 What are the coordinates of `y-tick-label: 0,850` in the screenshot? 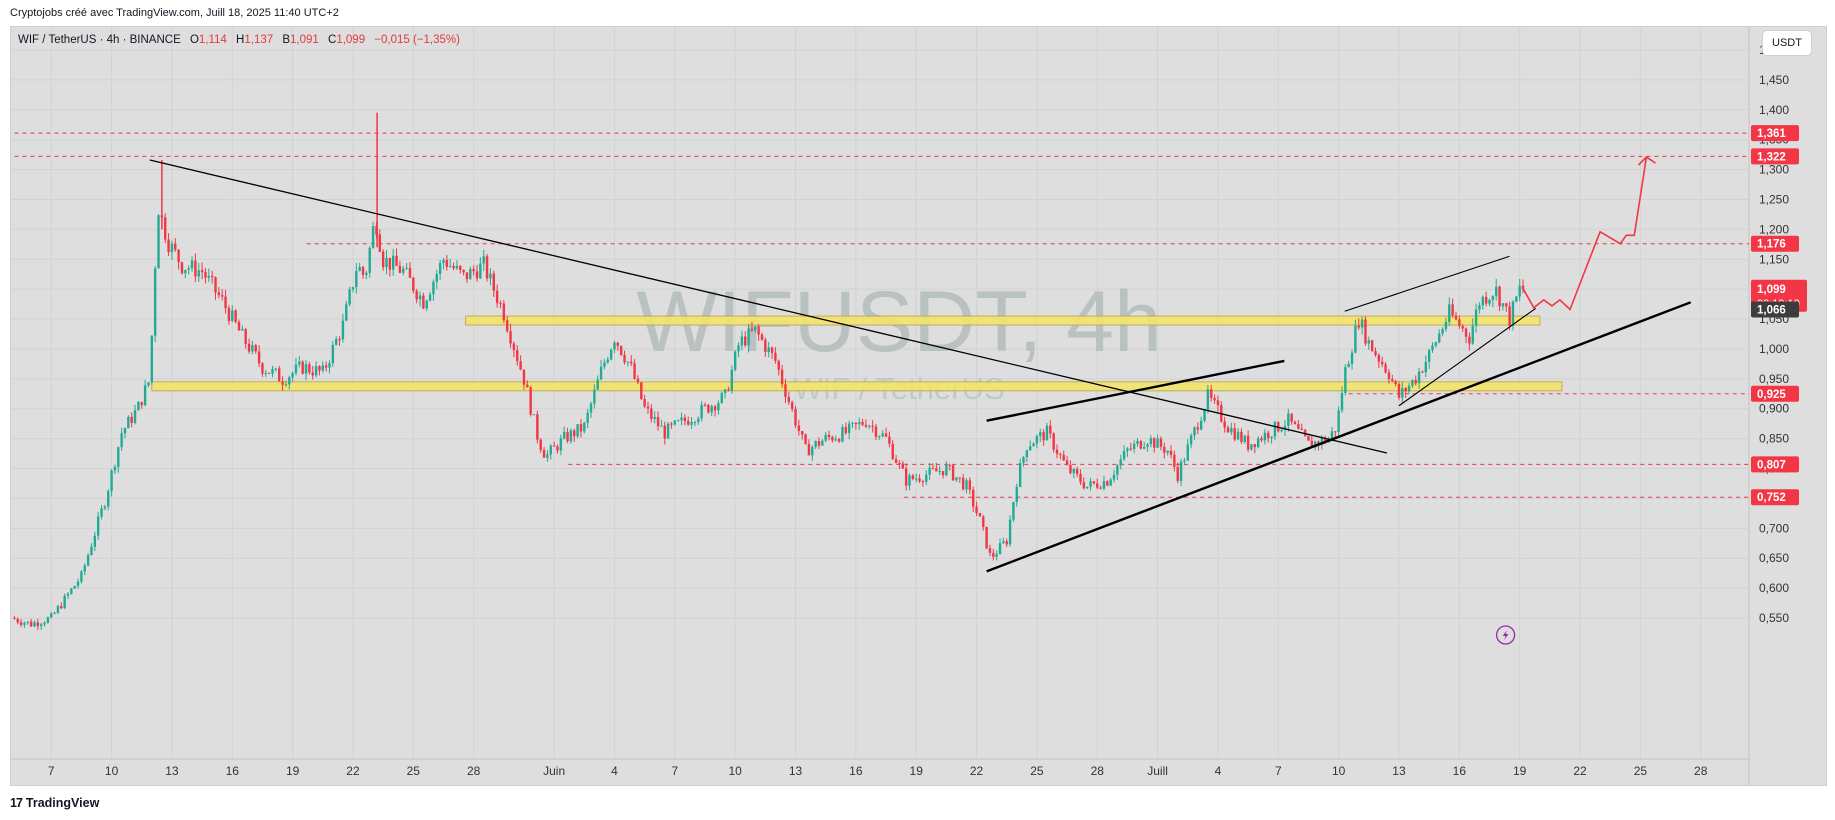 It's located at (1774, 439).